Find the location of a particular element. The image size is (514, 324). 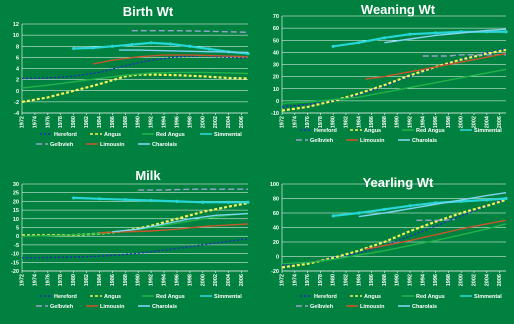

y-tick-label: -15 is located at coordinates (15, 263).